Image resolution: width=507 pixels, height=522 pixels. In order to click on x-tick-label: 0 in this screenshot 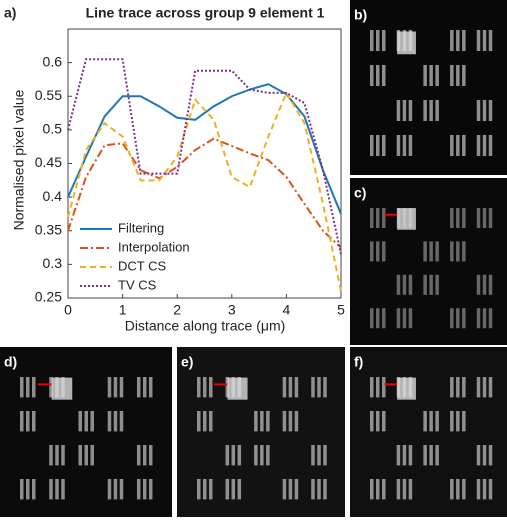, I will do `click(68, 310)`.